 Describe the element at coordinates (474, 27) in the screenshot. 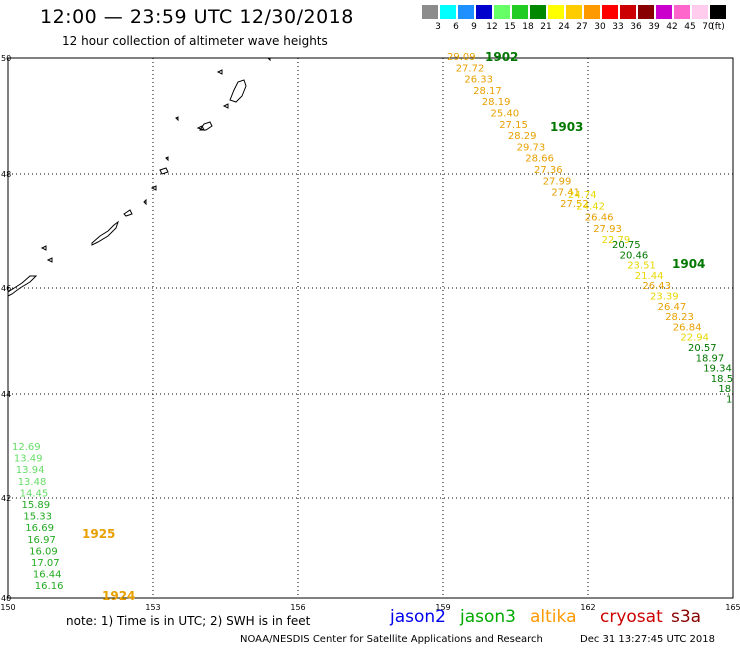

I see `legend-label: 9` at that location.